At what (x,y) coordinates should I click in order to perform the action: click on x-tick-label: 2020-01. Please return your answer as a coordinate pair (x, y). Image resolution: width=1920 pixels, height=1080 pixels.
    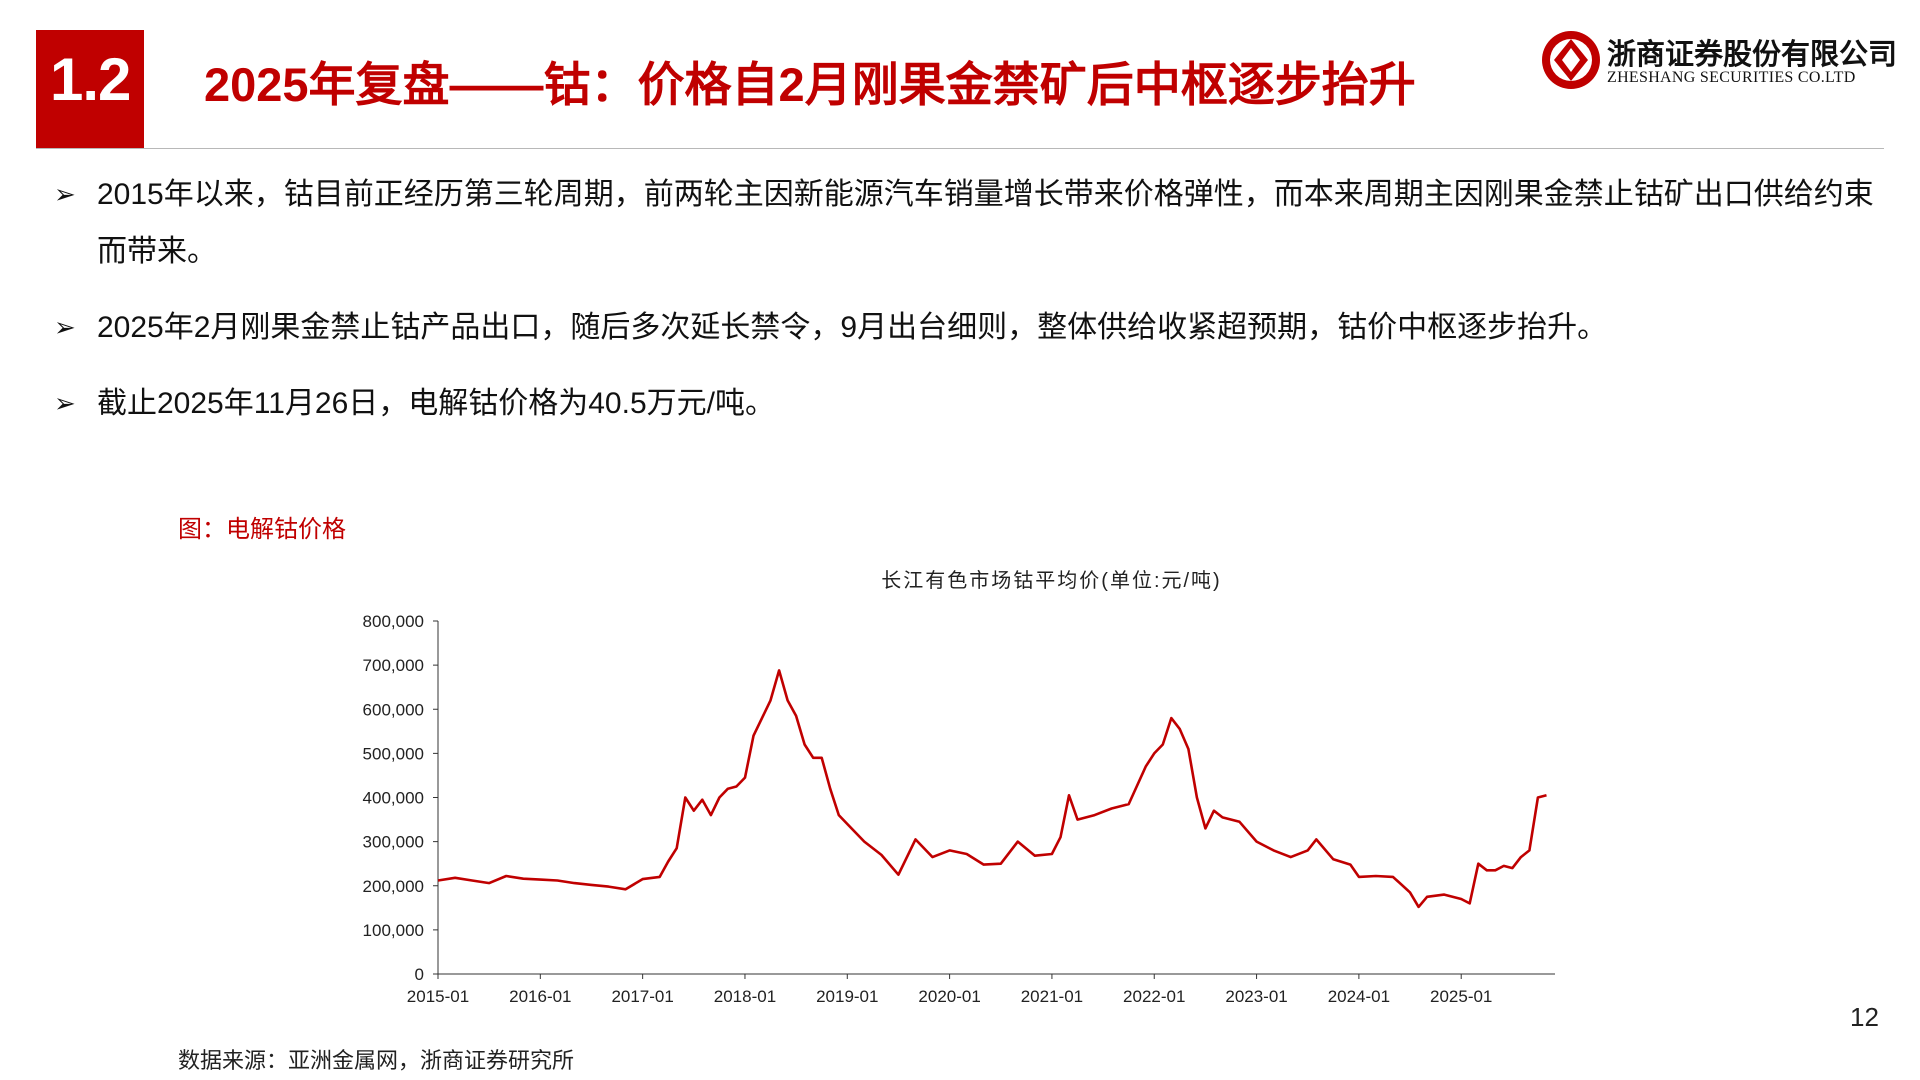
    Looking at the image, I should click on (949, 996).